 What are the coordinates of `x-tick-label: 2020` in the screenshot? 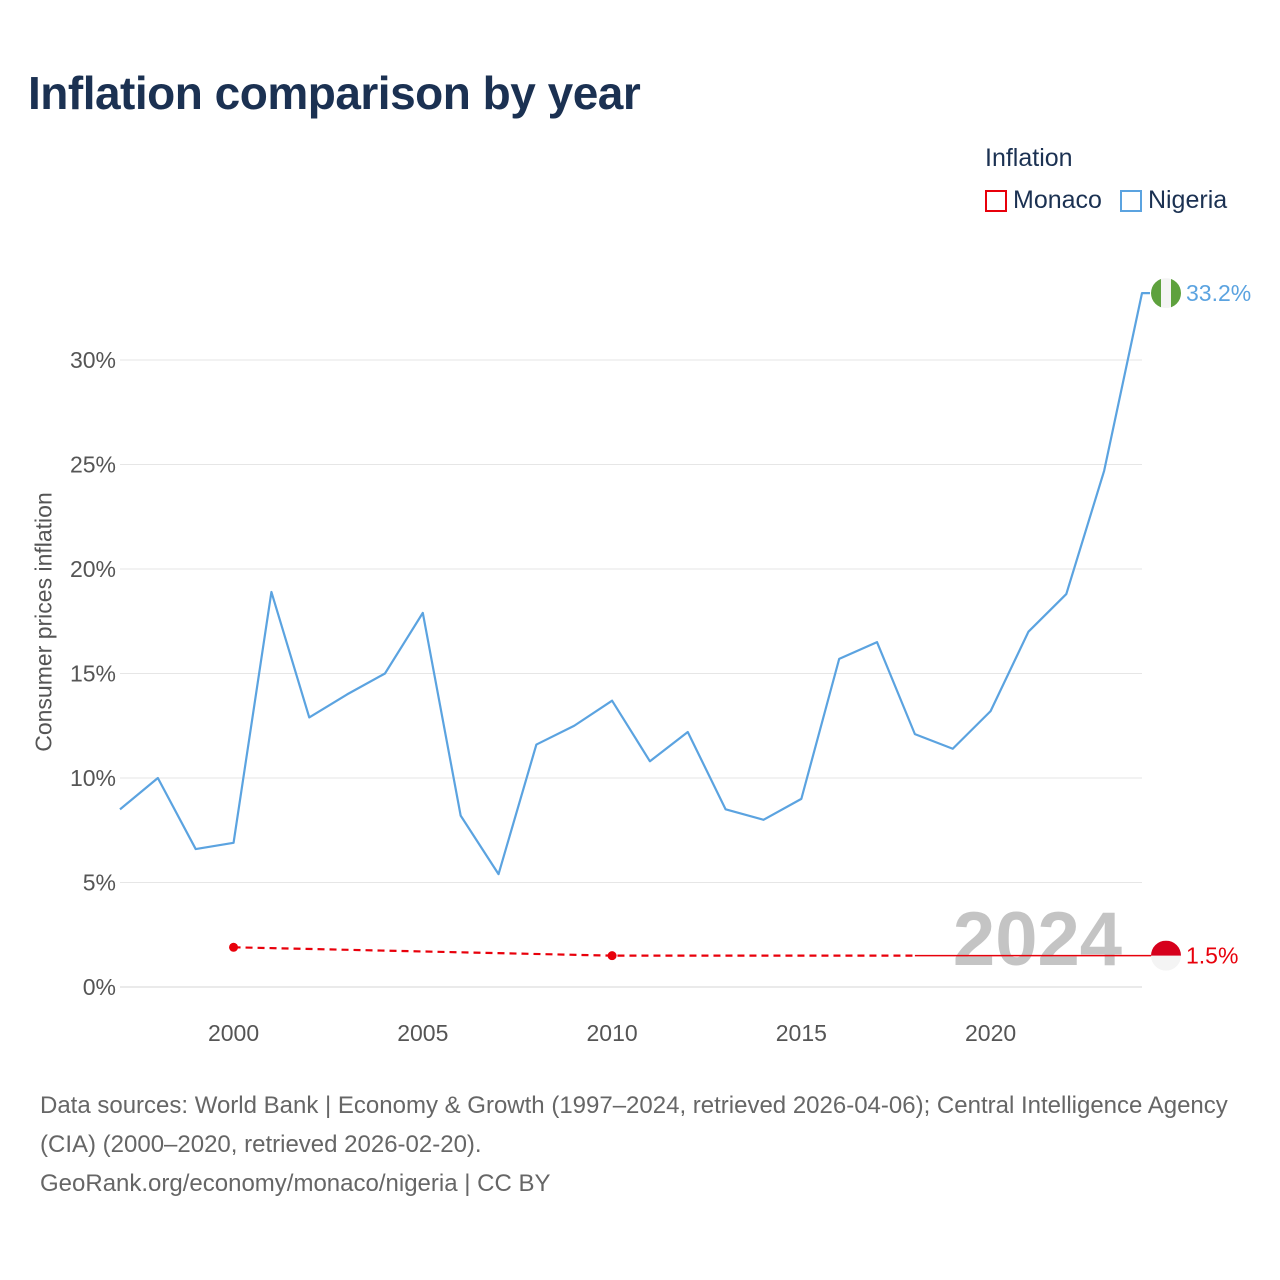 It's located at (990, 1033).